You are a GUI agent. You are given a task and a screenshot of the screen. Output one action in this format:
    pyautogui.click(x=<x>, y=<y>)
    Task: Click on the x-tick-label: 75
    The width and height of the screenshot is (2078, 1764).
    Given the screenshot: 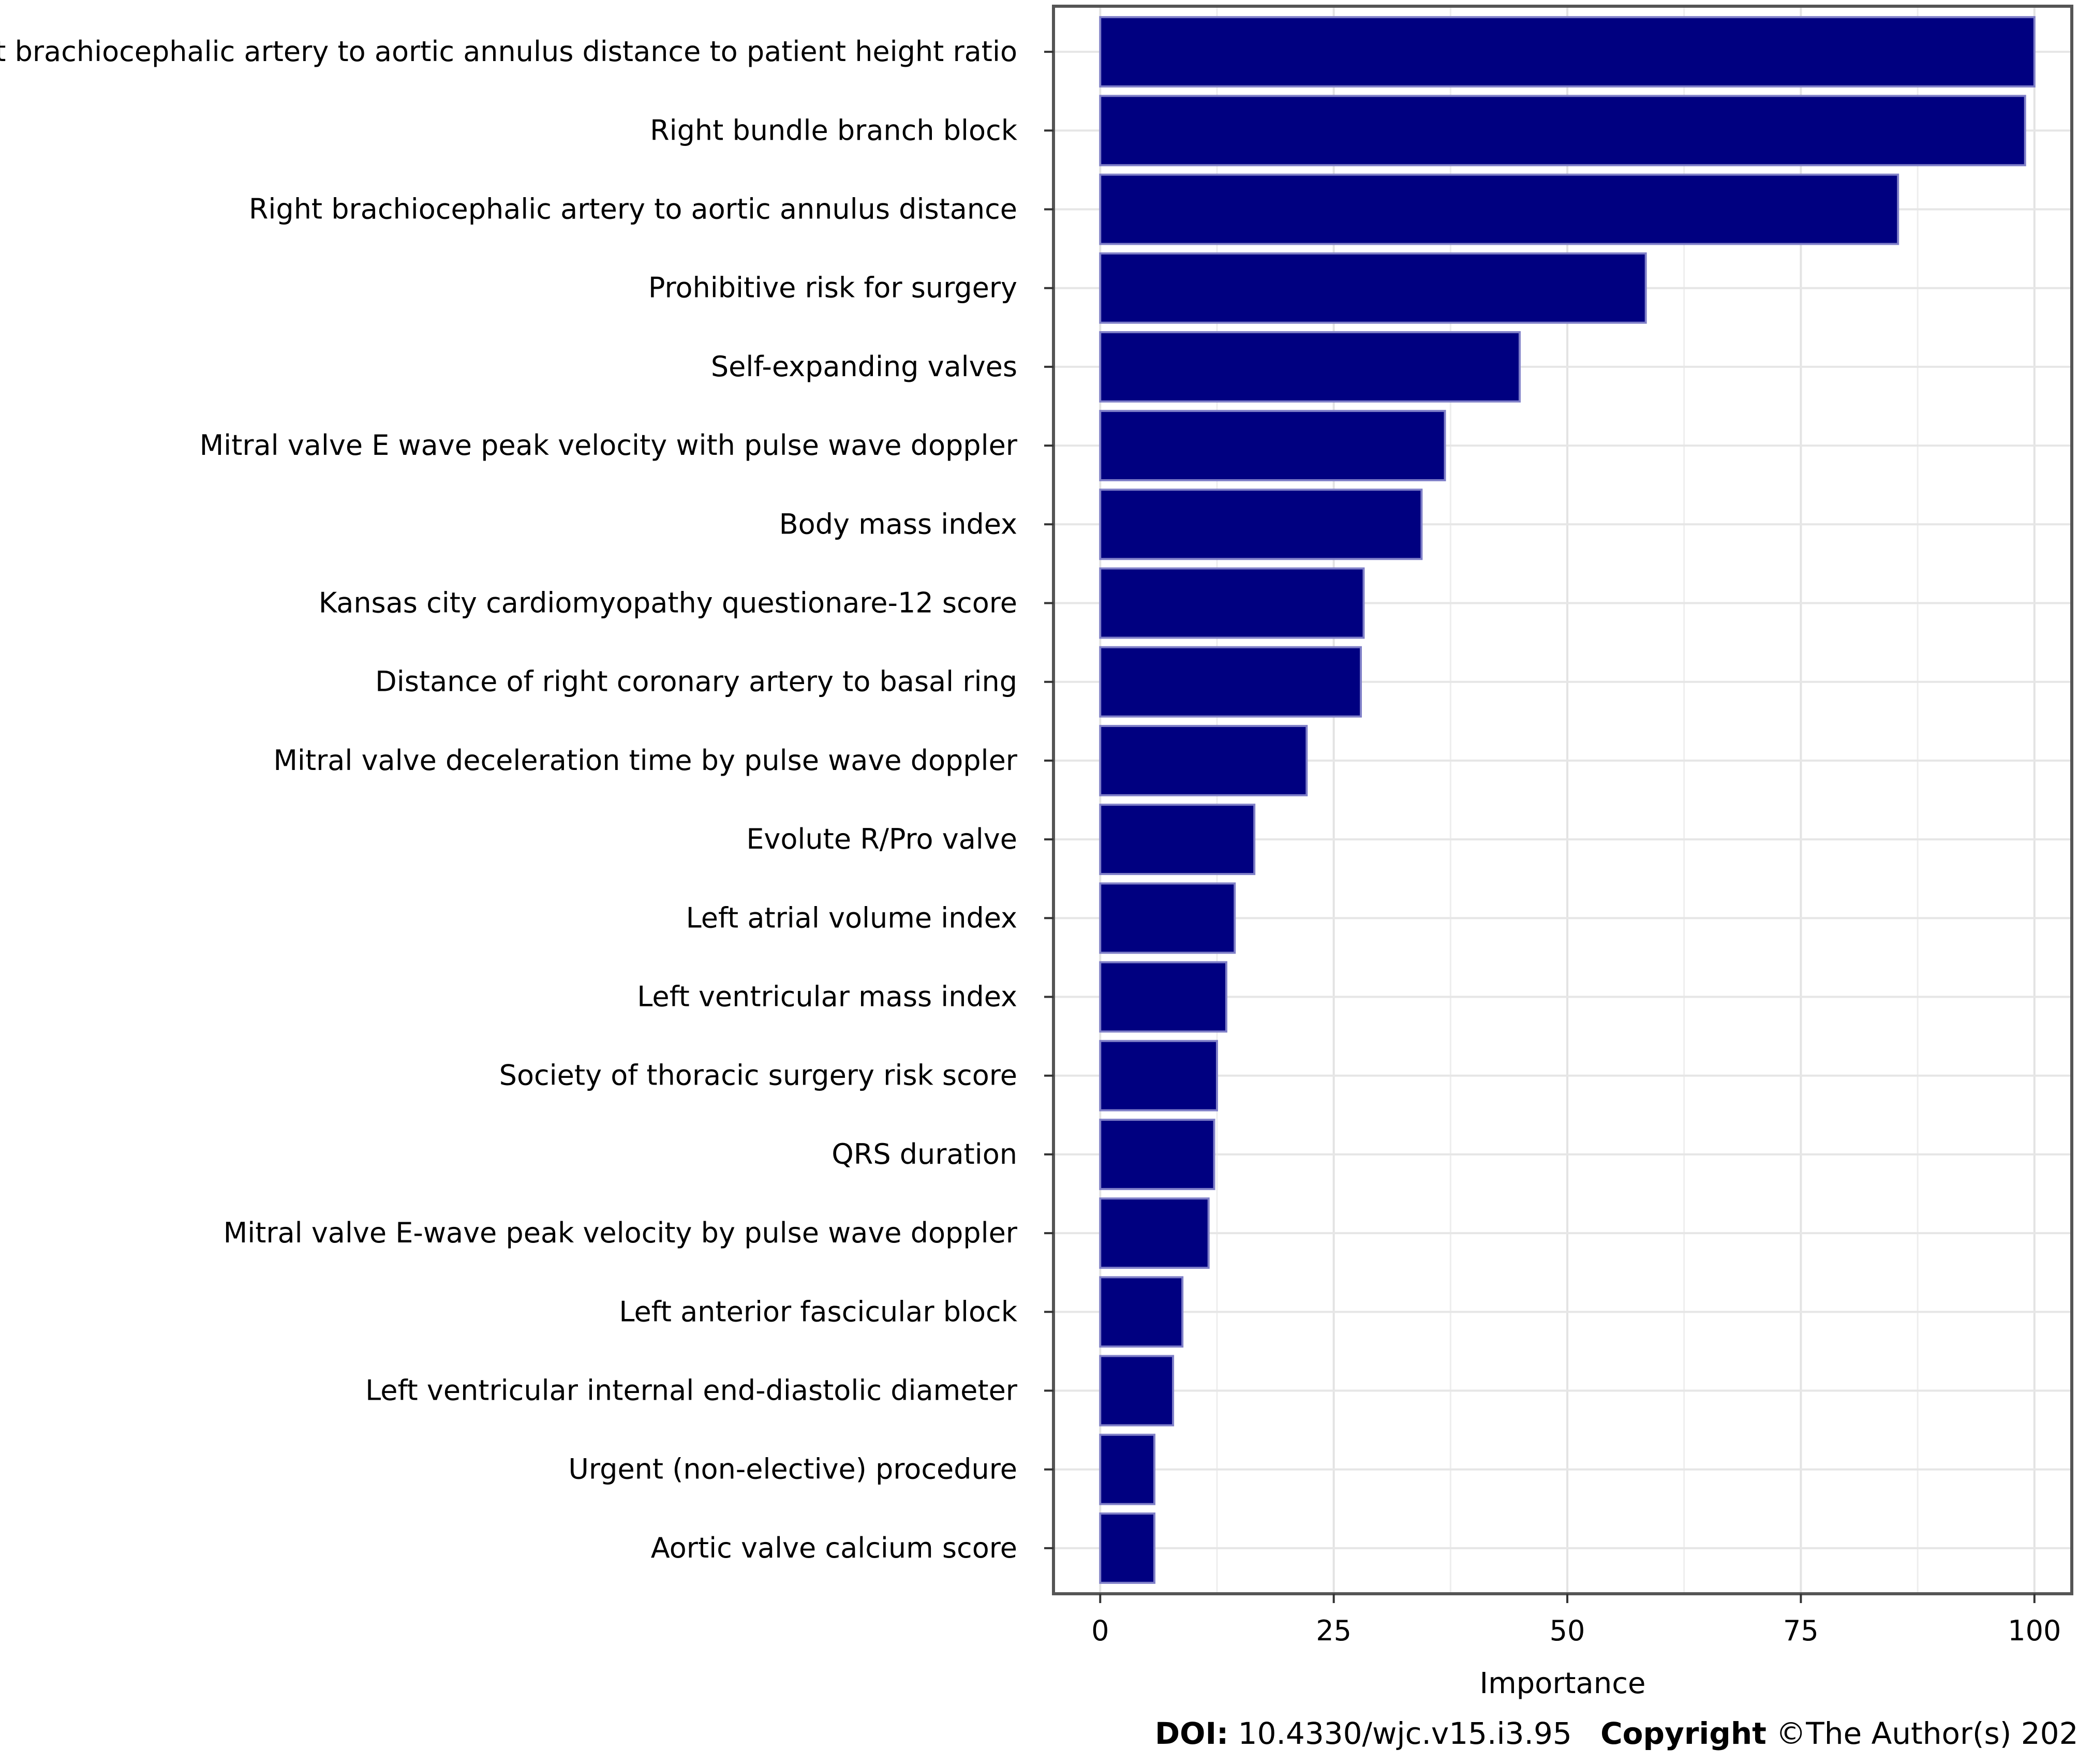 What is the action you would take?
    pyautogui.click(x=1801, y=1630)
    